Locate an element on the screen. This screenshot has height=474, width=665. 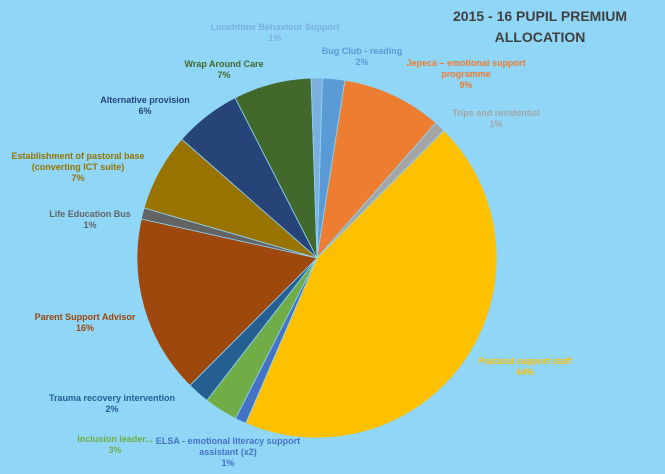
slice-label: Bug Club - reading 2% is located at coordinates (362, 57).